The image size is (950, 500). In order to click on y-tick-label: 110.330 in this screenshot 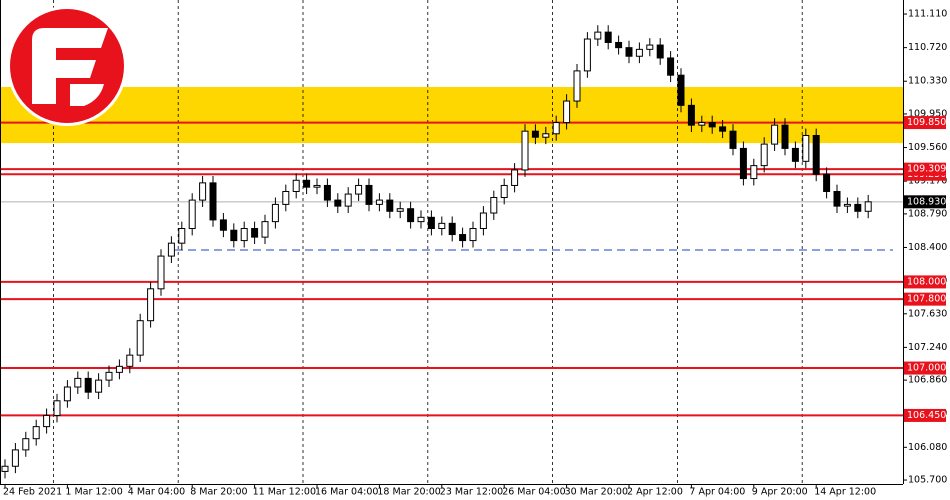, I will do `click(927, 81)`.